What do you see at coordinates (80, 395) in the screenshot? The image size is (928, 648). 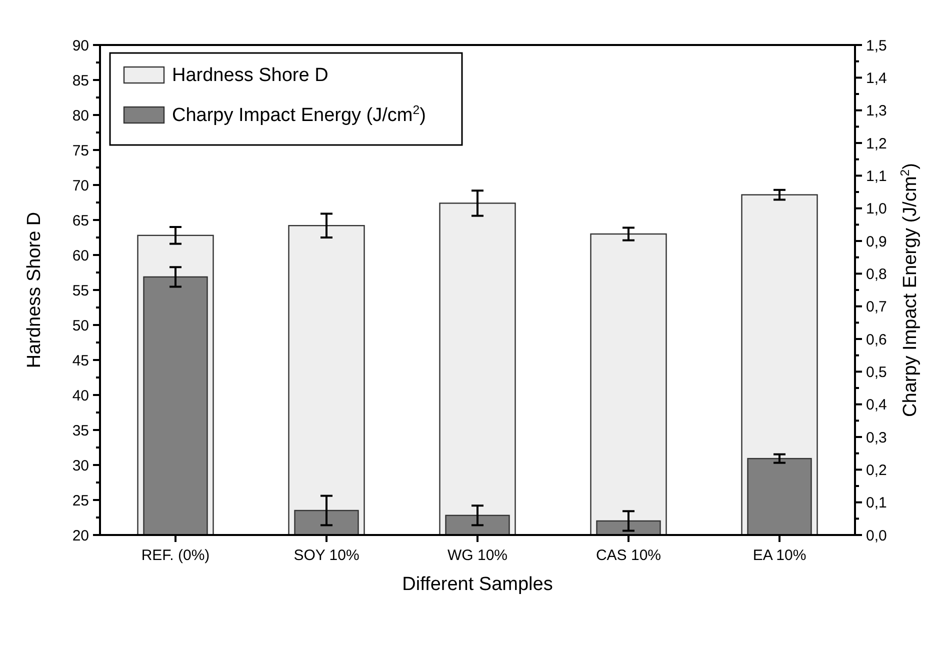 I see `y-tick-label: 40` at bounding box center [80, 395].